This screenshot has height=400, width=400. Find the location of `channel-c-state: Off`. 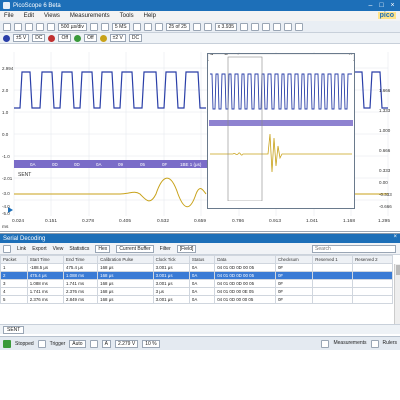

channel-c-state: Off is located at coordinates (90, 38).